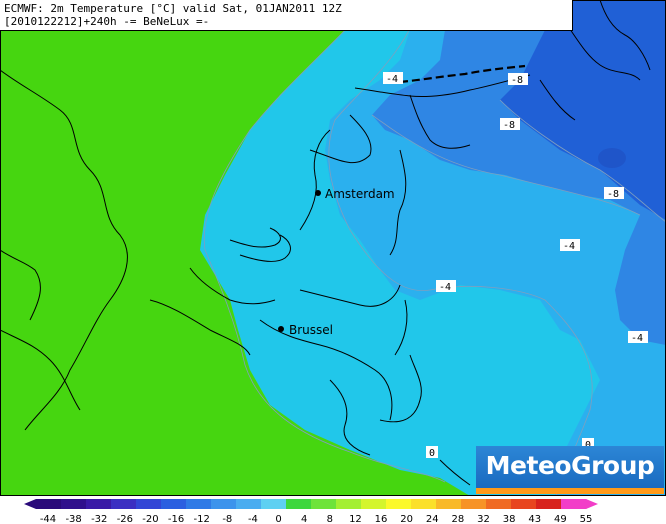  Describe the element at coordinates (360, 194) in the screenshot. I see `city-label-amsterdam: Amsterdam` at that location.